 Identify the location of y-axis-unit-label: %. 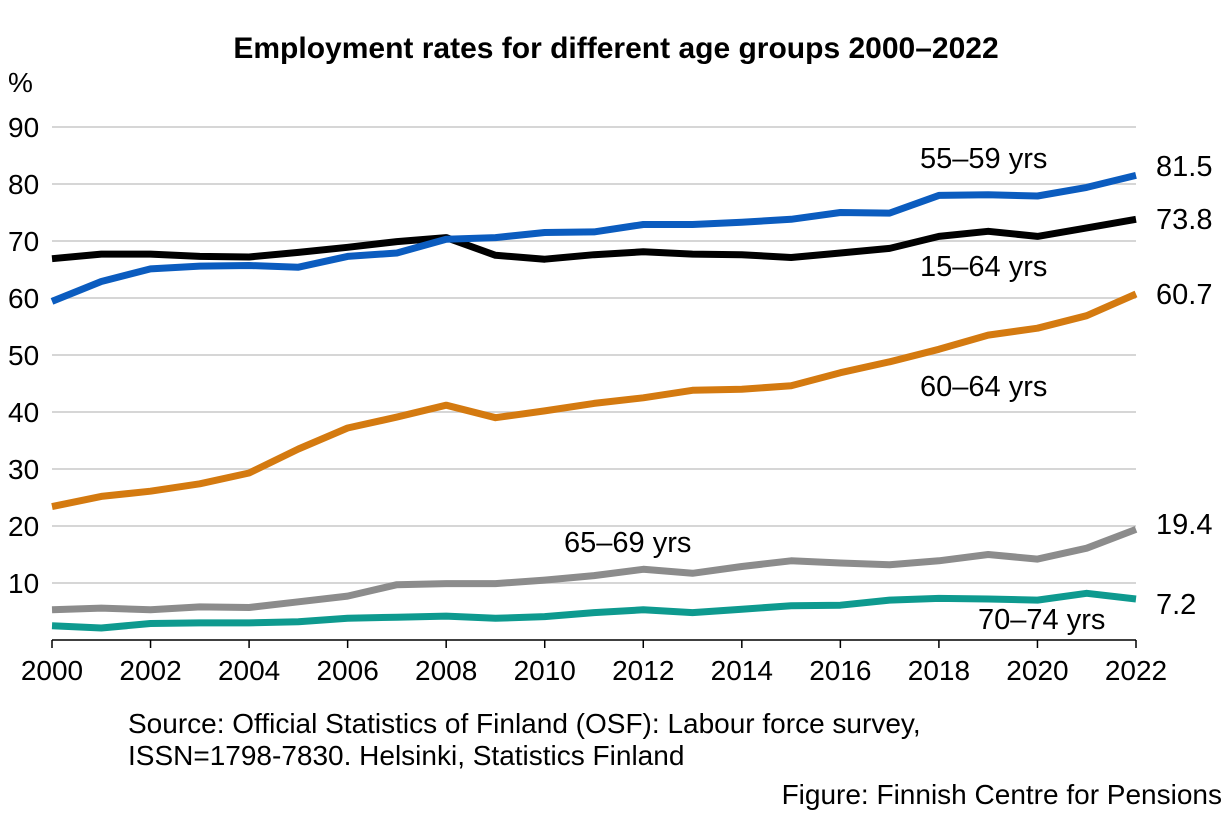
(20, 82).